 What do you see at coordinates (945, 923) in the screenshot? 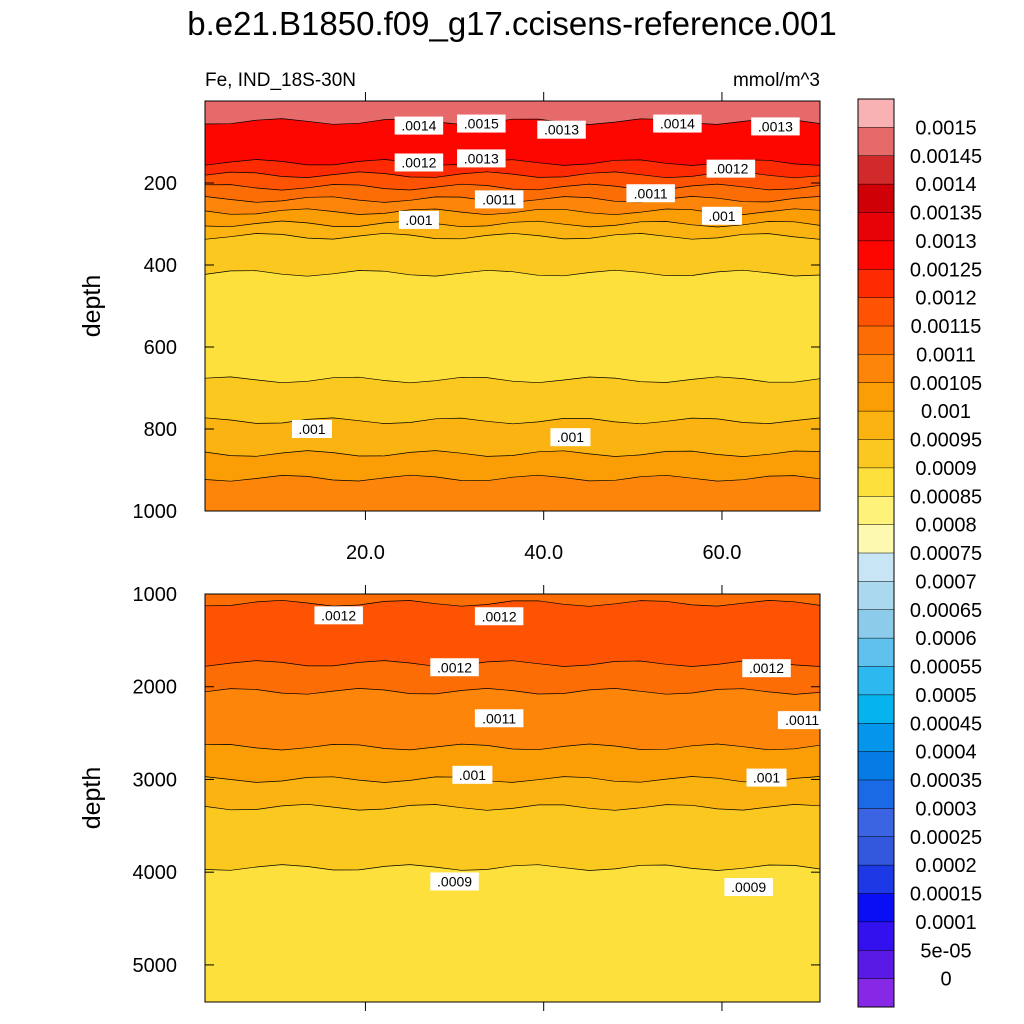
I see `colorbar-label: 0.0001` at bounding box center [945, 923].